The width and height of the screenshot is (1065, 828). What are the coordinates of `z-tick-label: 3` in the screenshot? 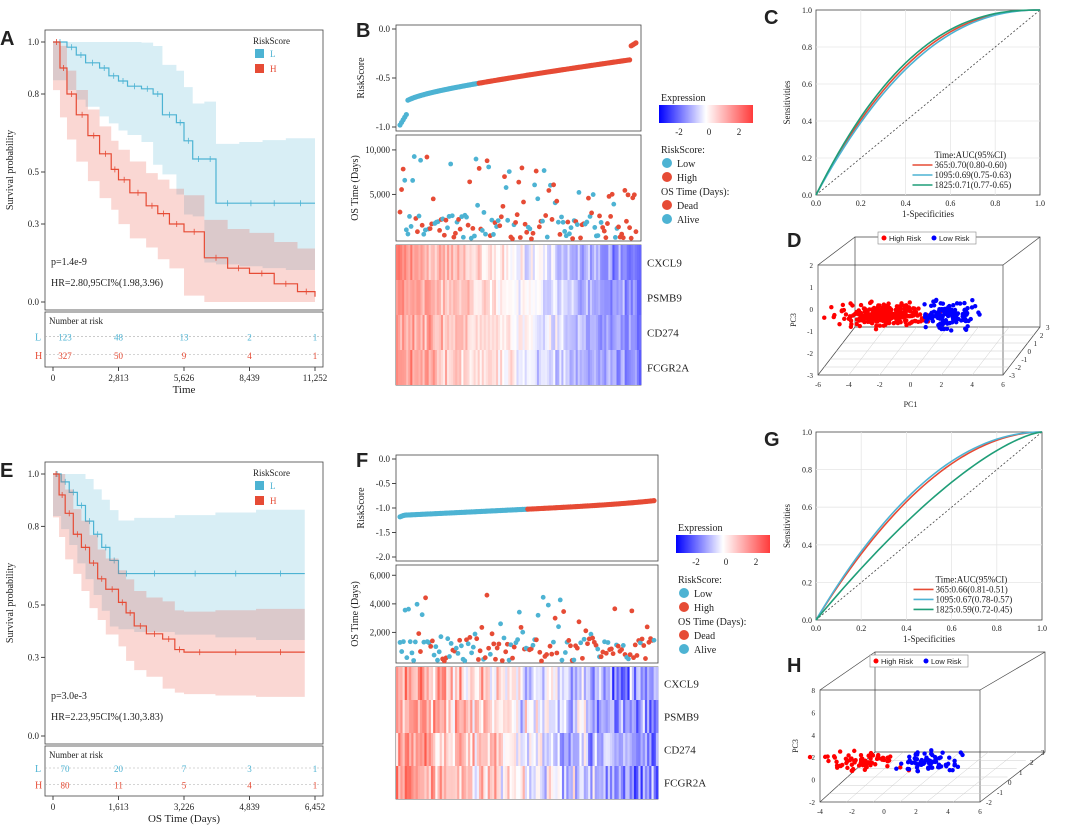 It's located at (1048, 328).